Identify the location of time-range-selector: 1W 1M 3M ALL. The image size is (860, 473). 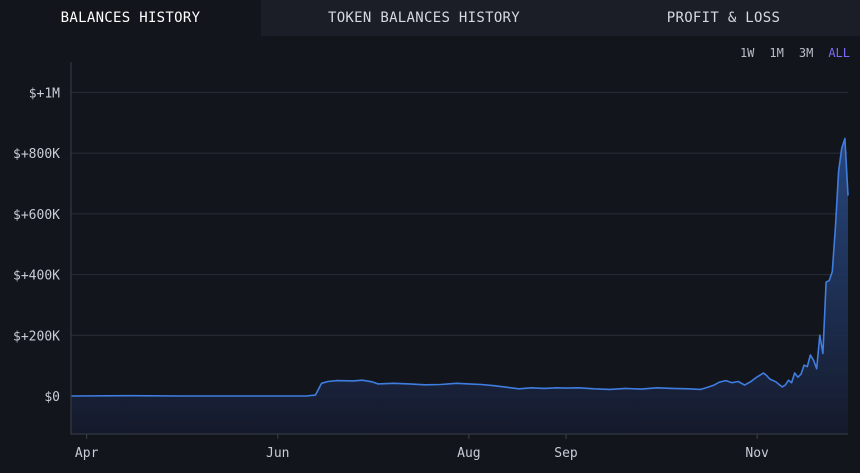
(795, 53).